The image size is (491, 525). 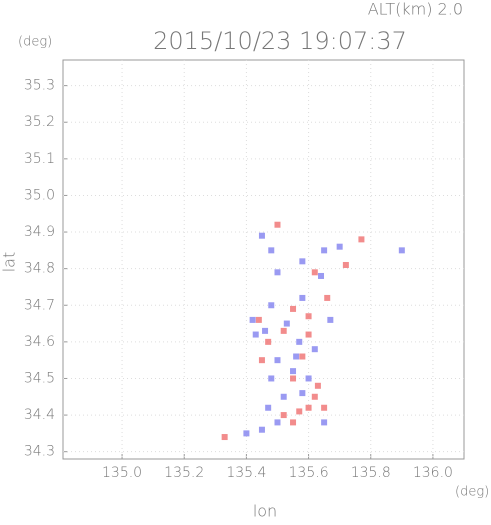 What do you see at coordinates (122, 473) in the screenshot?
I see `x-tick-label: 135.0` at bounding box center [122, 473].